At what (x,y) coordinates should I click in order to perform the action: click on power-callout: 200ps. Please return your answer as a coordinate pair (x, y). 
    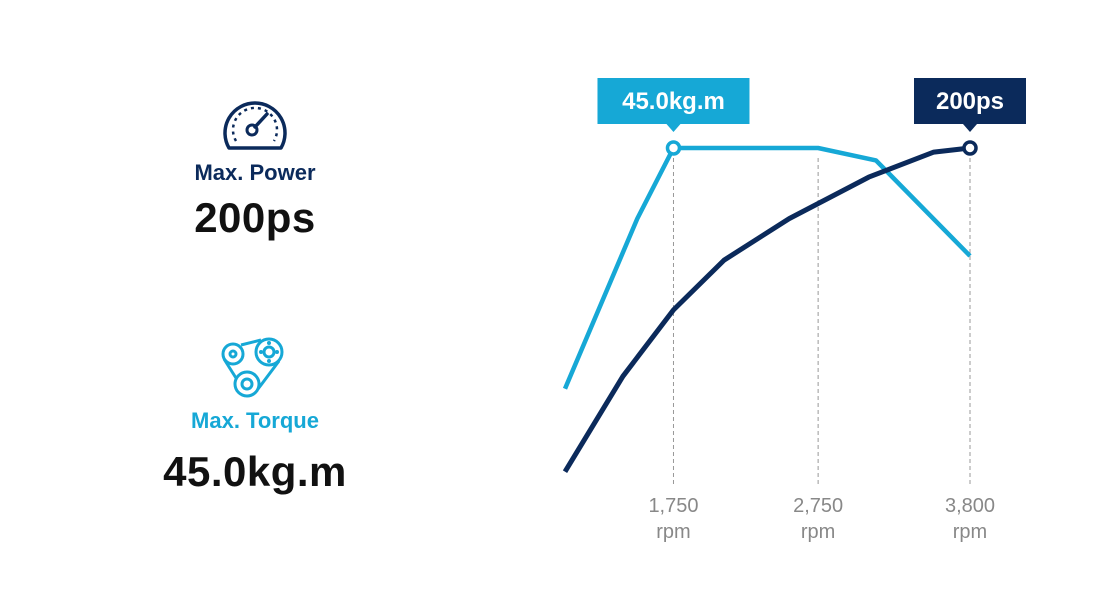
    Looking at the image, I should click on (970, 105).